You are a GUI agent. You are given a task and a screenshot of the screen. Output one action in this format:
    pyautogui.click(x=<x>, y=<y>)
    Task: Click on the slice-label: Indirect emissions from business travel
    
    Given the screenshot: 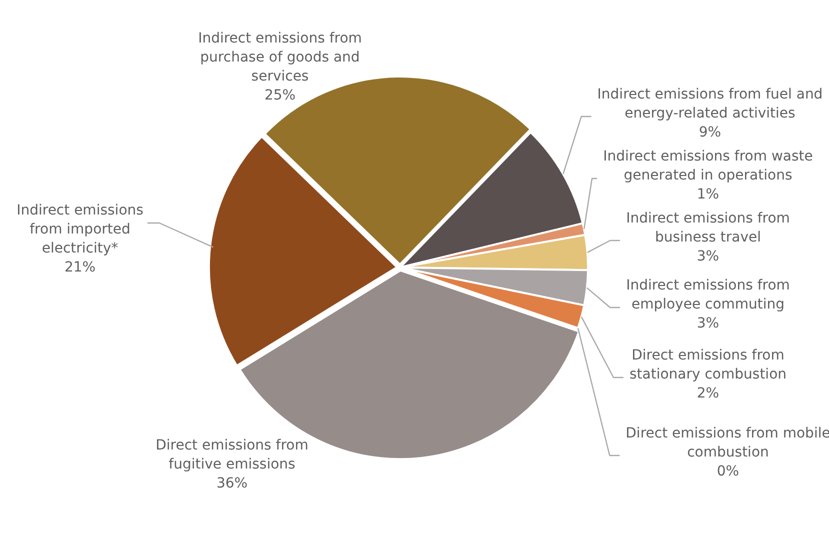 What is the action you would take?
    pyautogui.click(x=708, y=228)
    